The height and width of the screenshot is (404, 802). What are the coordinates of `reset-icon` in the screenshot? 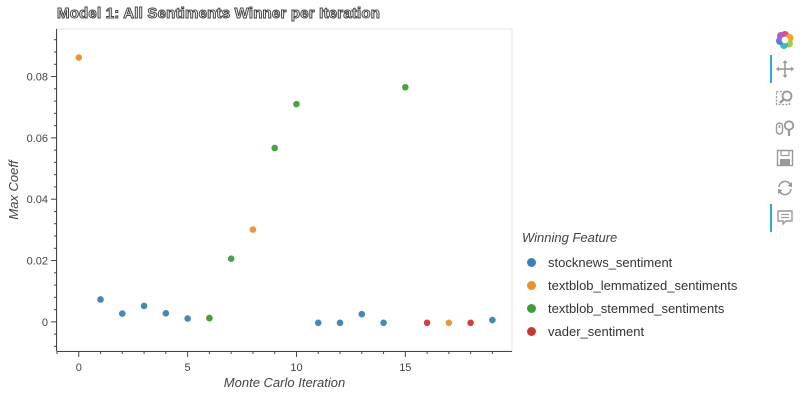 It's located at (785, 188).